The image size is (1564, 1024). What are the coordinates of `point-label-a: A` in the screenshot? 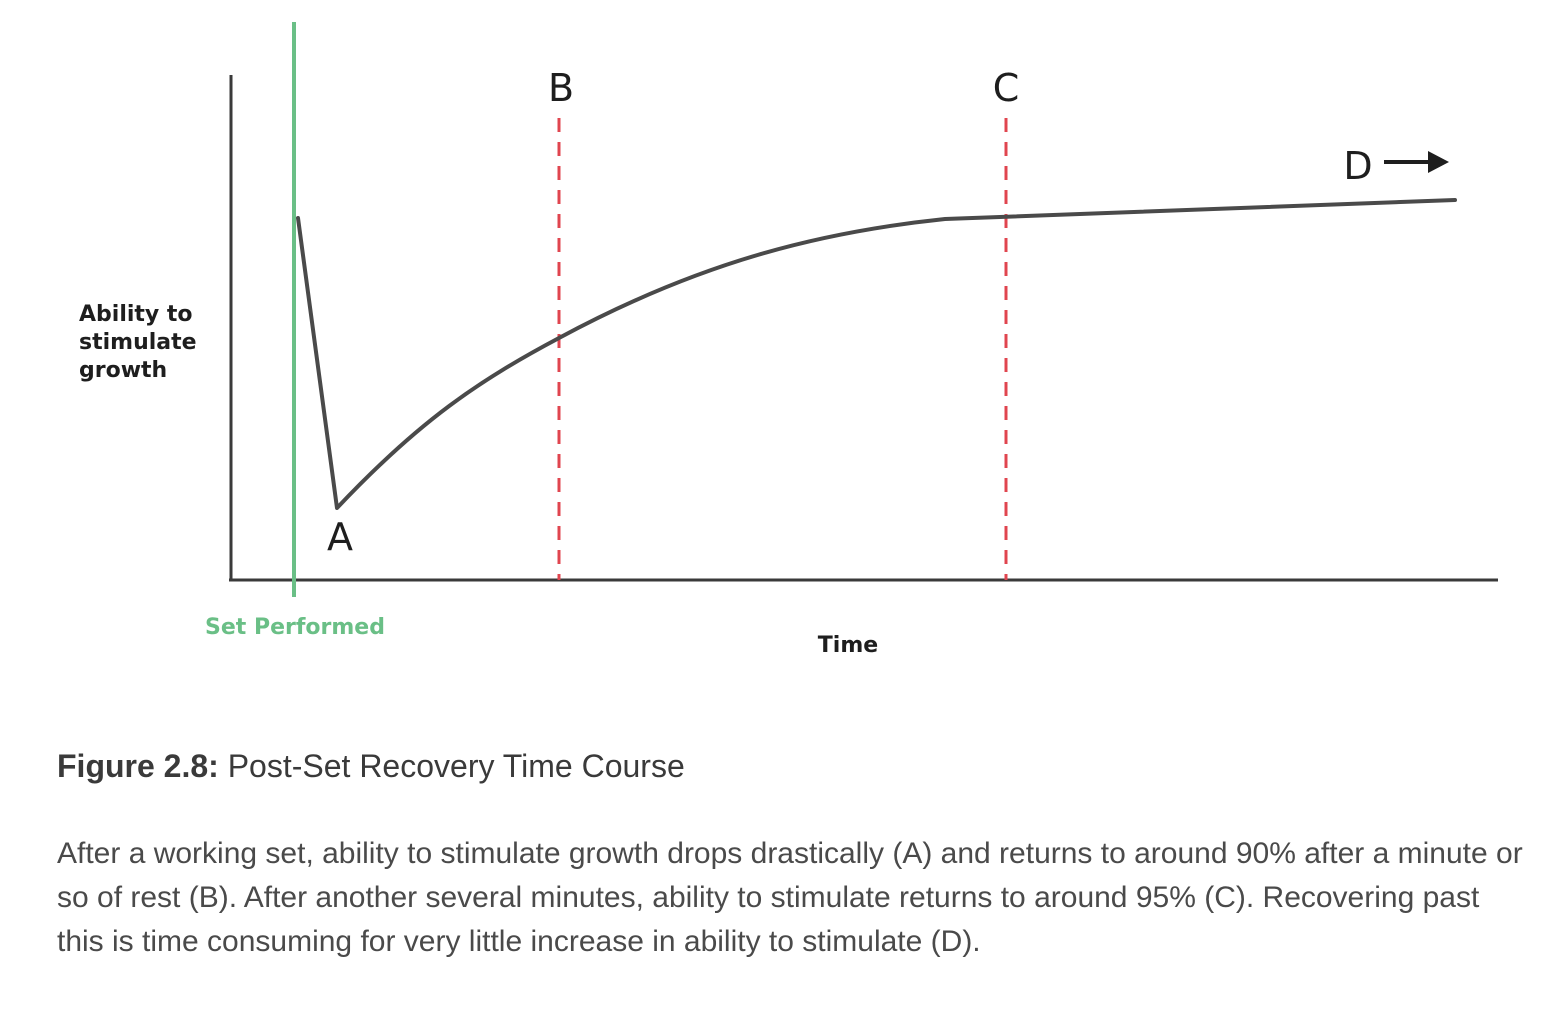 It's located at (340, 537).